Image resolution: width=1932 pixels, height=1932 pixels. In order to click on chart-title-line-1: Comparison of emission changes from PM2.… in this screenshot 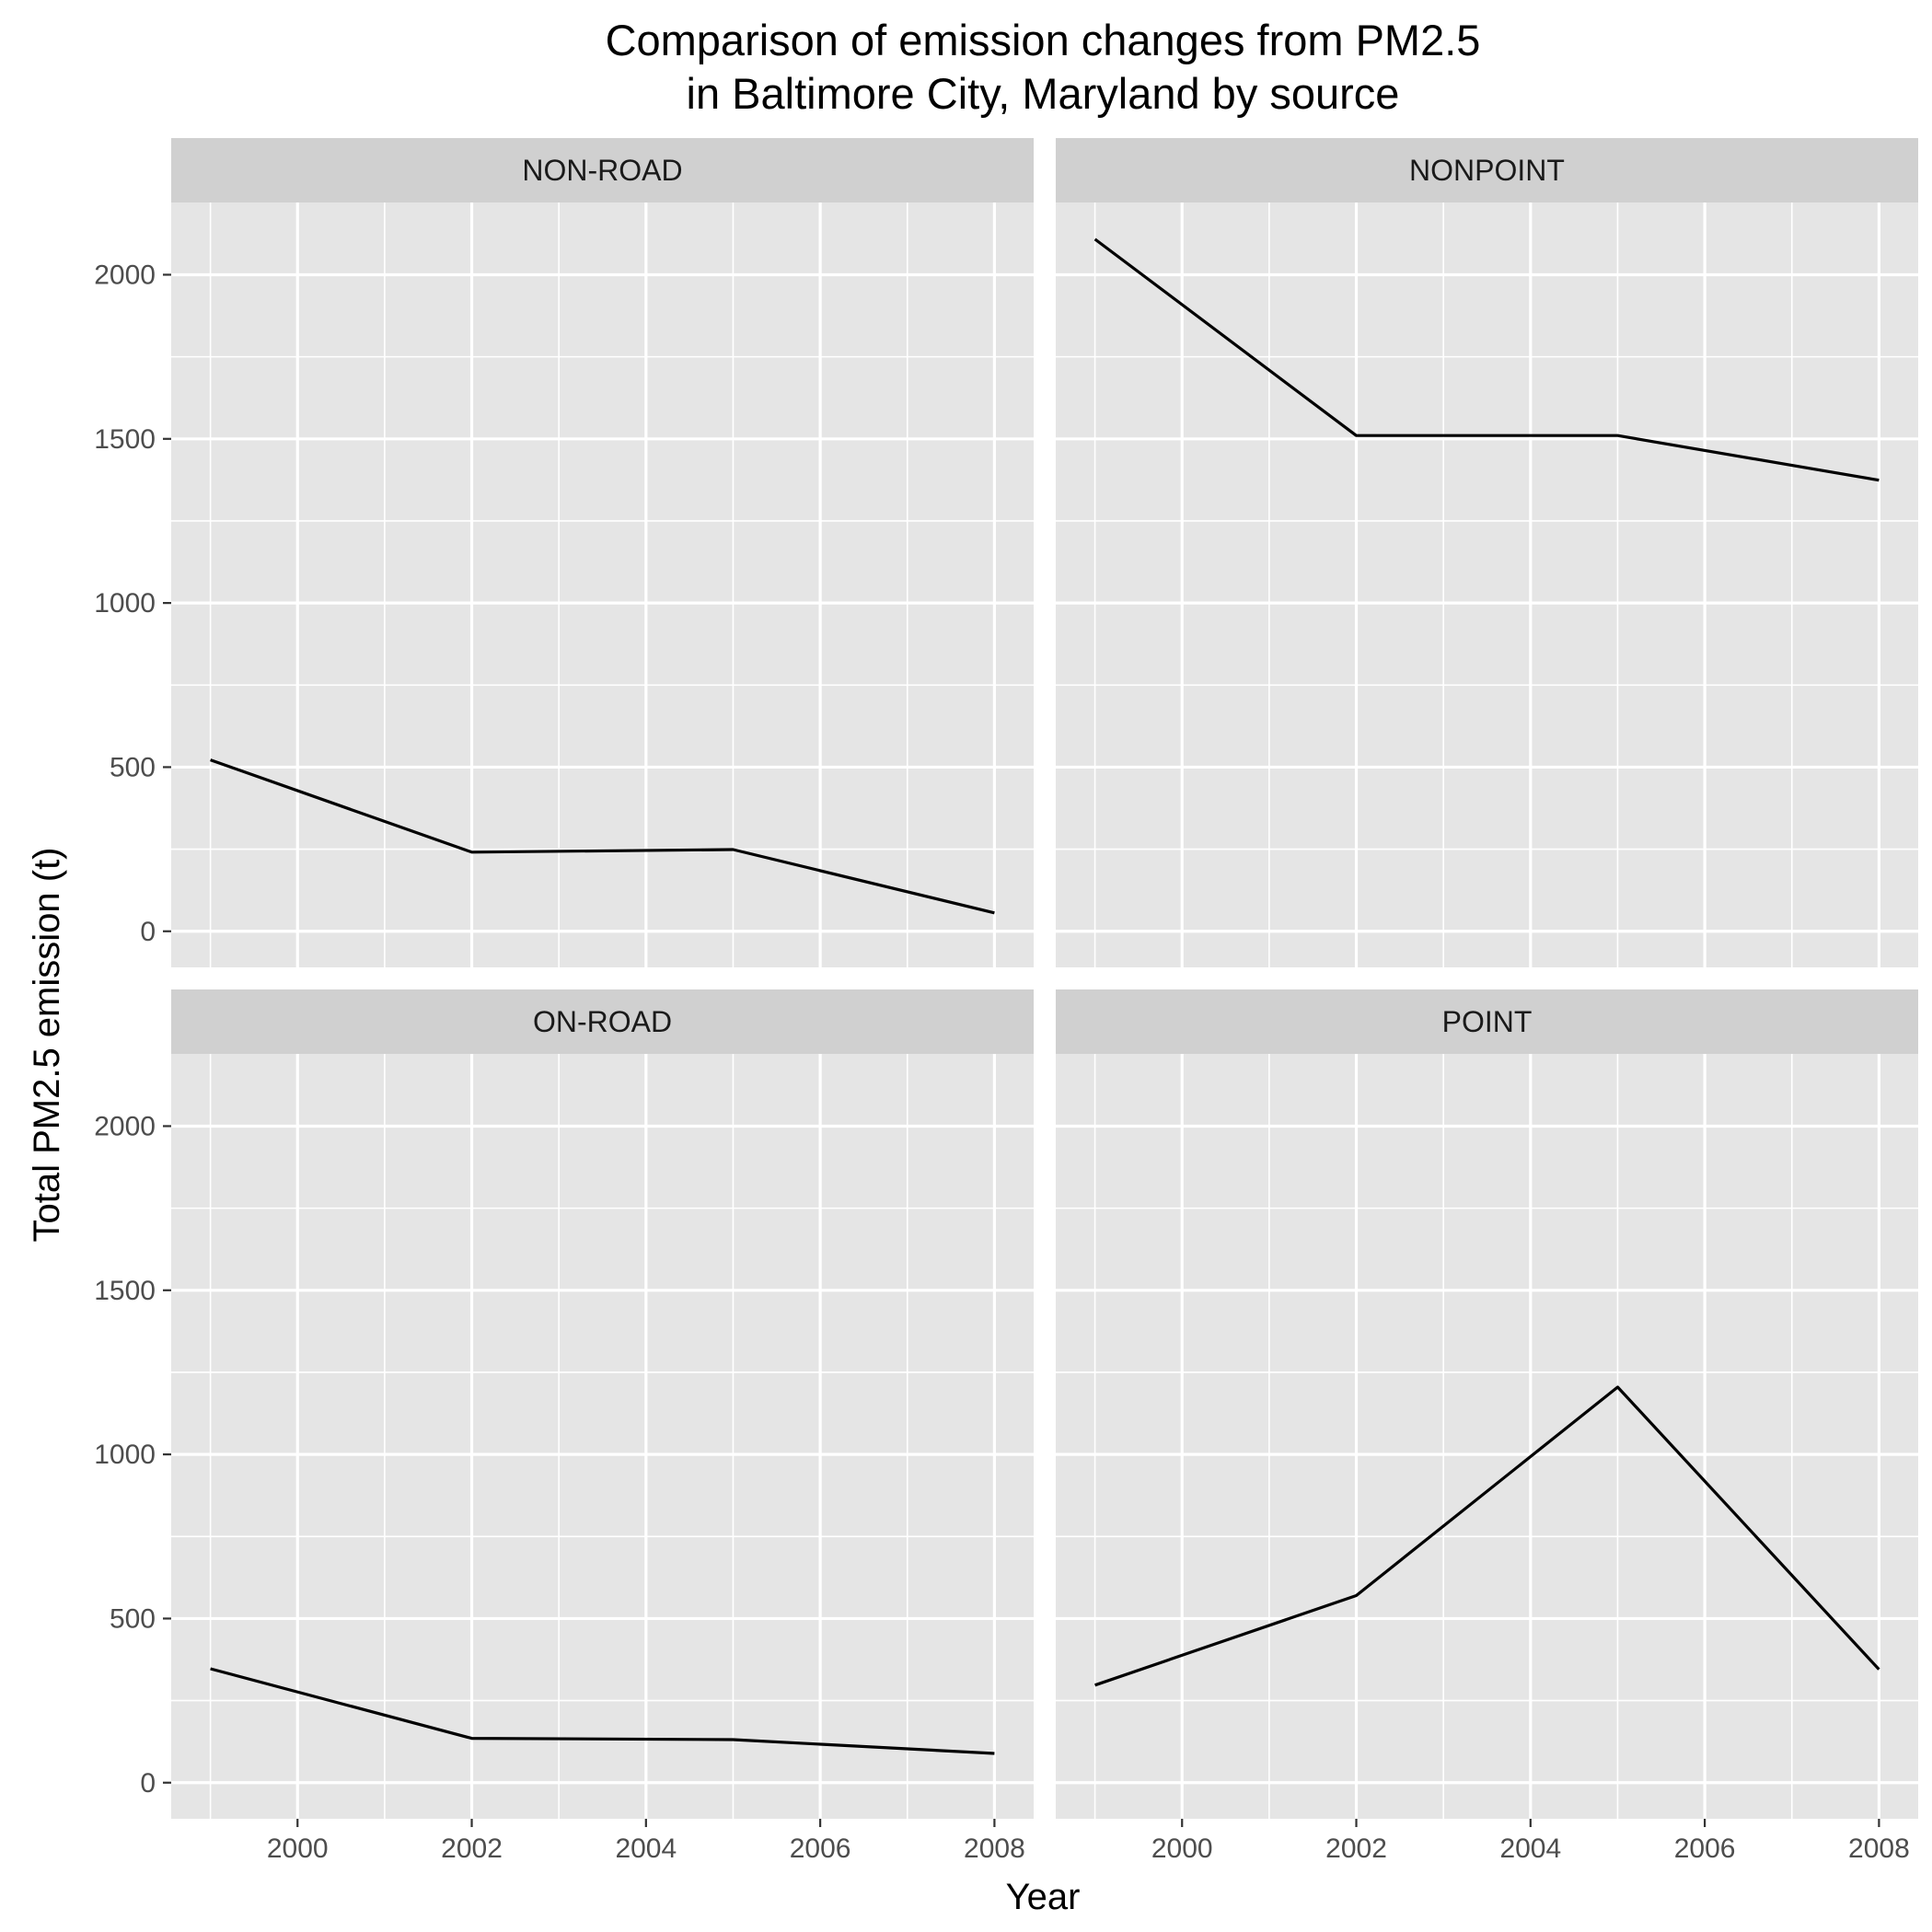, I will do `click(1044, 40)`.